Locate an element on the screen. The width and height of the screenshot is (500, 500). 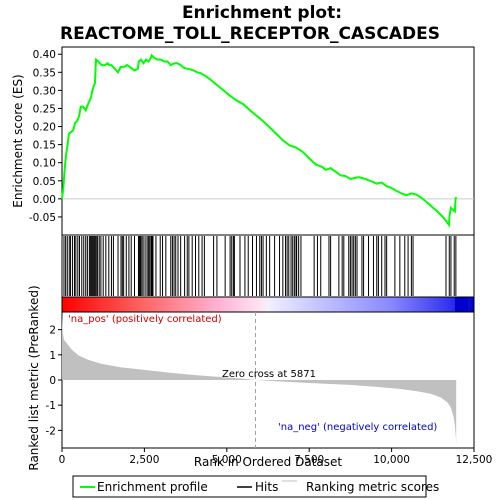
es-y-tick-label: 0.35 is located at coordinates (44, 73).